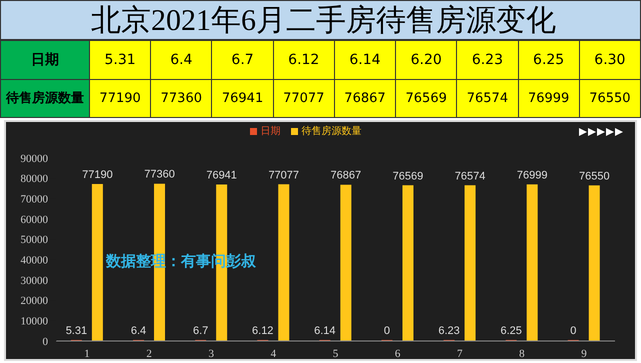 The width and height of the screenshot is (641, 363). Describe the element at coordinates (609, 59) in the screenshot. I see `category-label: 6.30` at that location.